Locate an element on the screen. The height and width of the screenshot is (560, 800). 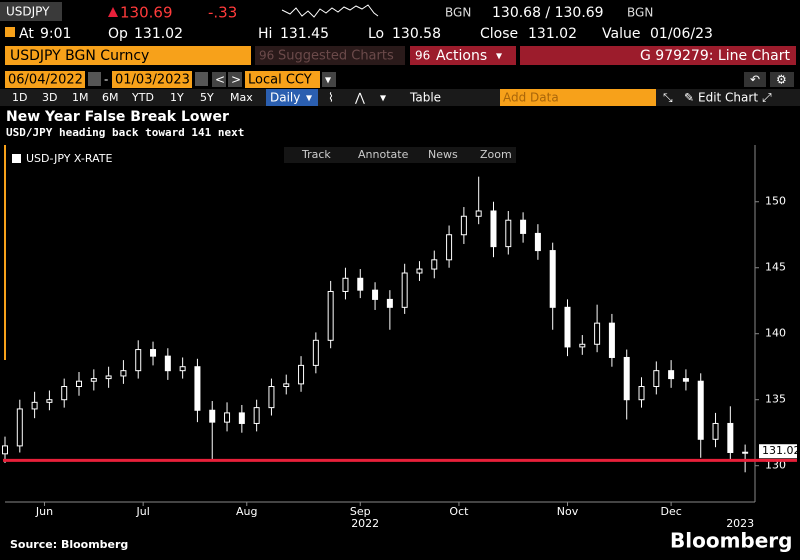
line-icon: ⌇ is located at coordinates (331, 98).